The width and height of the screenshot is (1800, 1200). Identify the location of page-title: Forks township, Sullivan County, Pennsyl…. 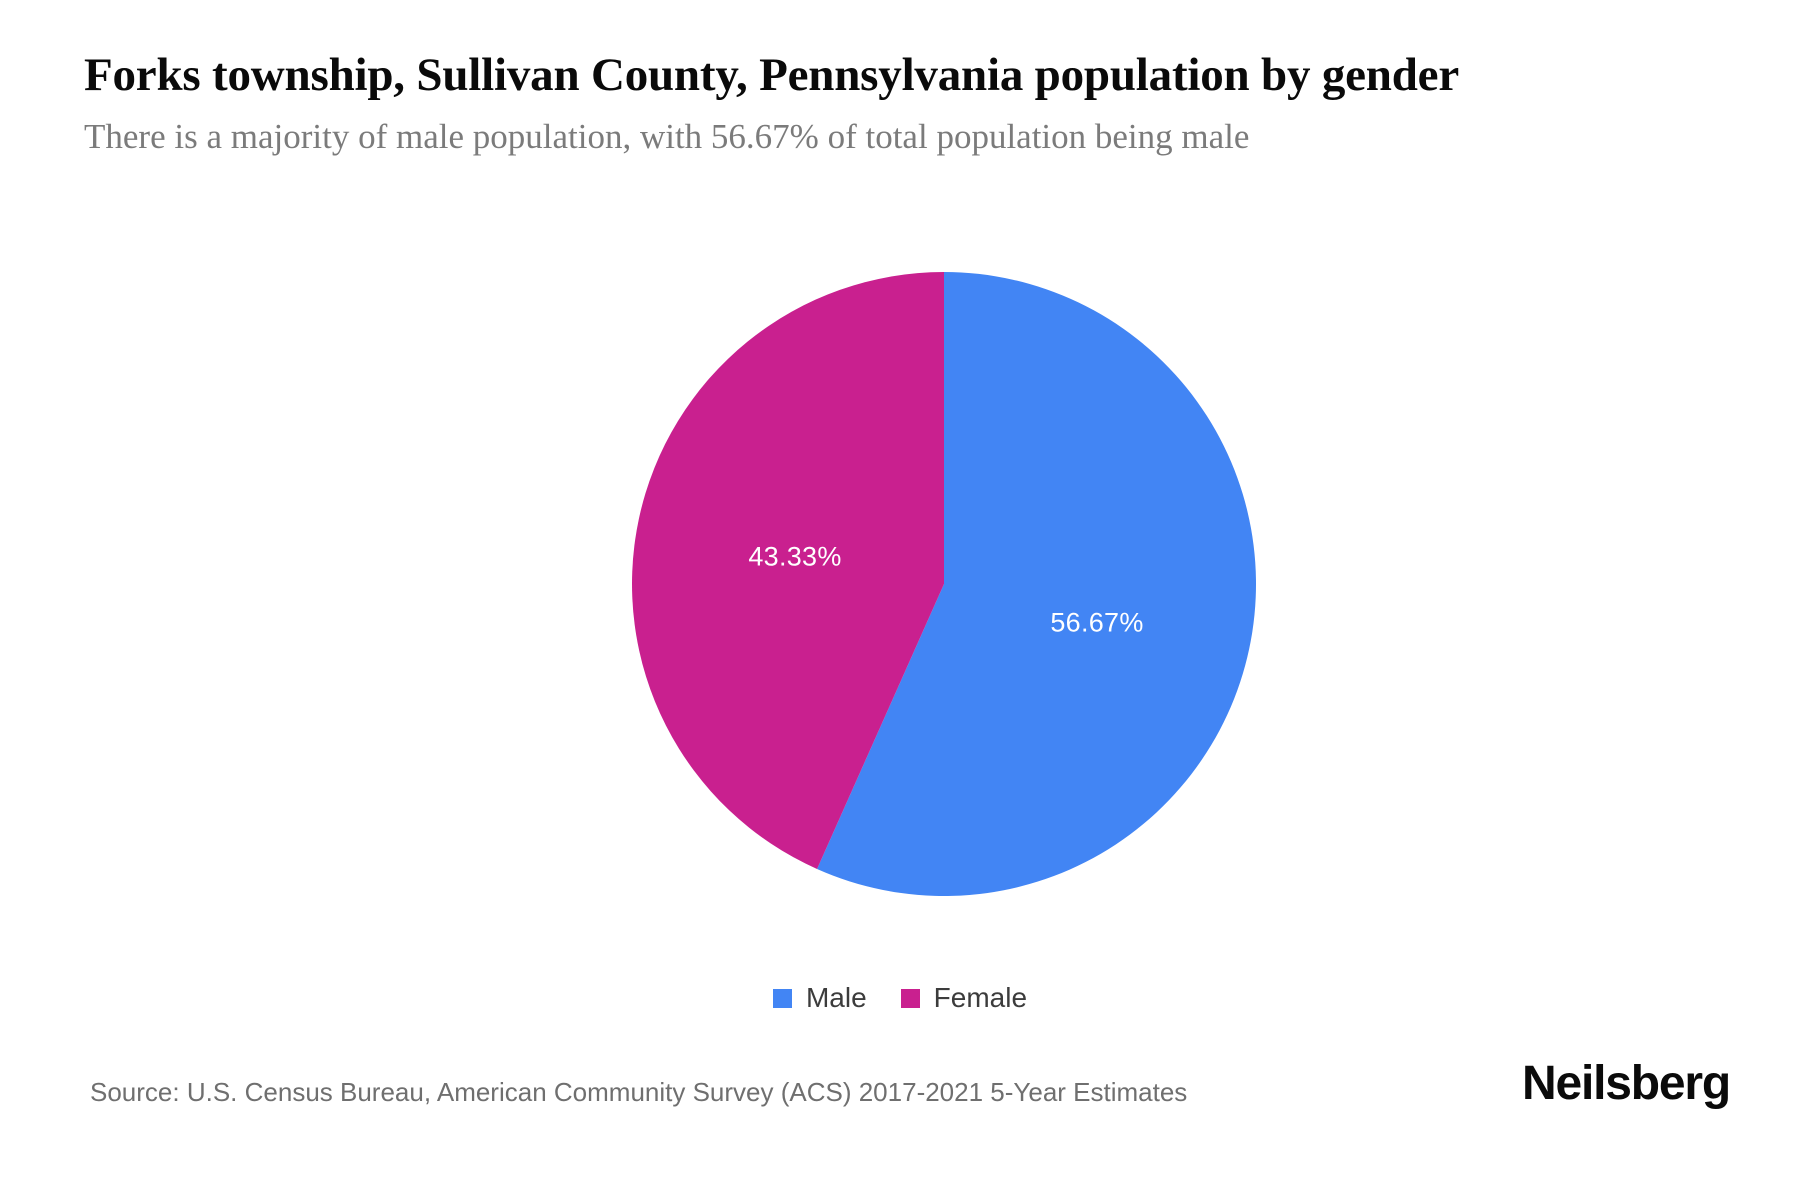
(771, 75).